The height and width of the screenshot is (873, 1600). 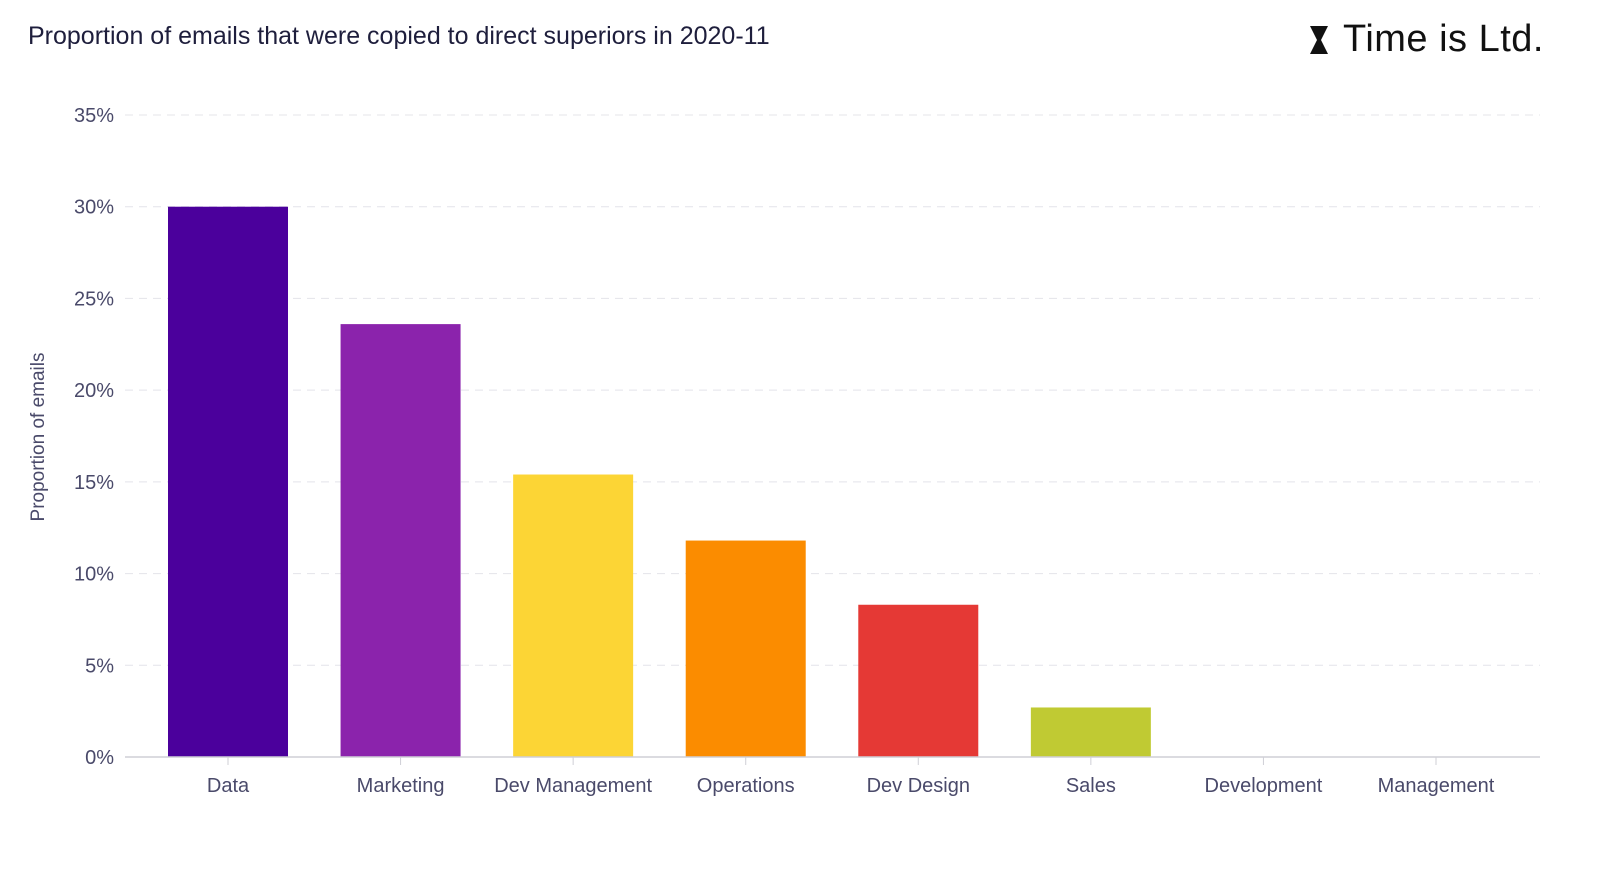 What do you see at coordinates (745, 648) in the screenshot?
I see `bar-operations` at bounding box center [745, 648].